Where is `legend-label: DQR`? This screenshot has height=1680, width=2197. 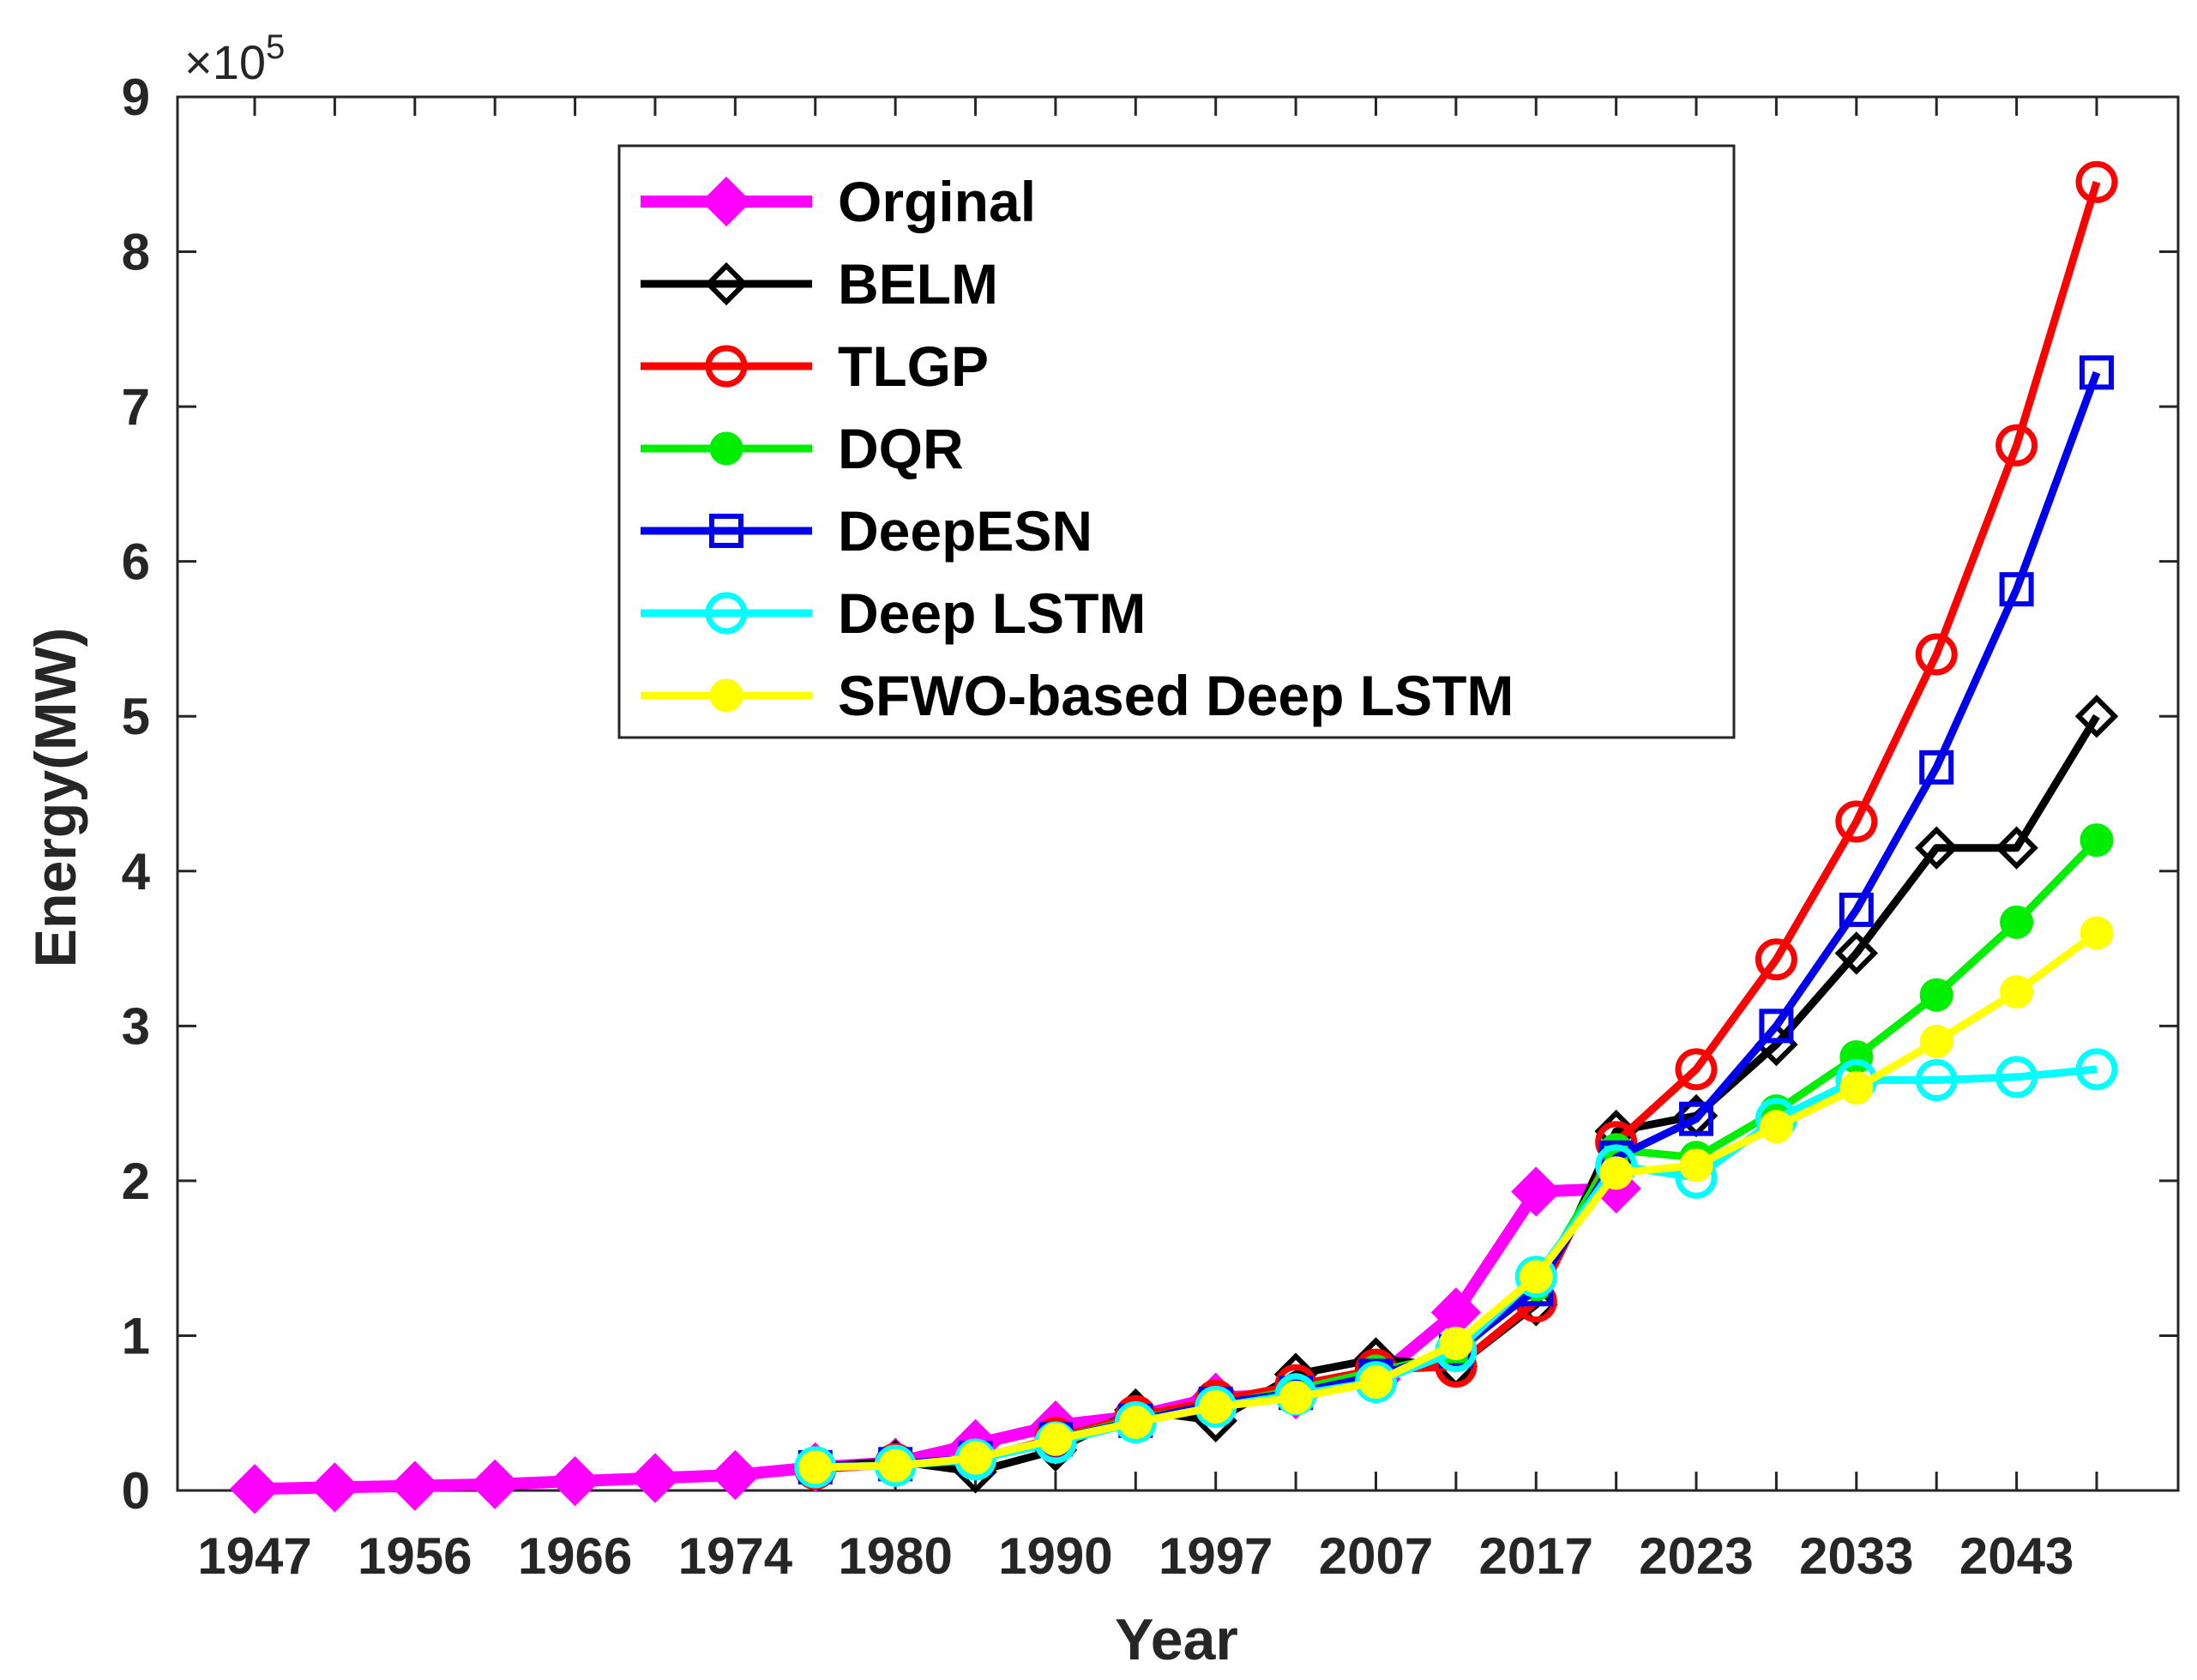
legend-label: DQR is located at coordinates (901, 448).